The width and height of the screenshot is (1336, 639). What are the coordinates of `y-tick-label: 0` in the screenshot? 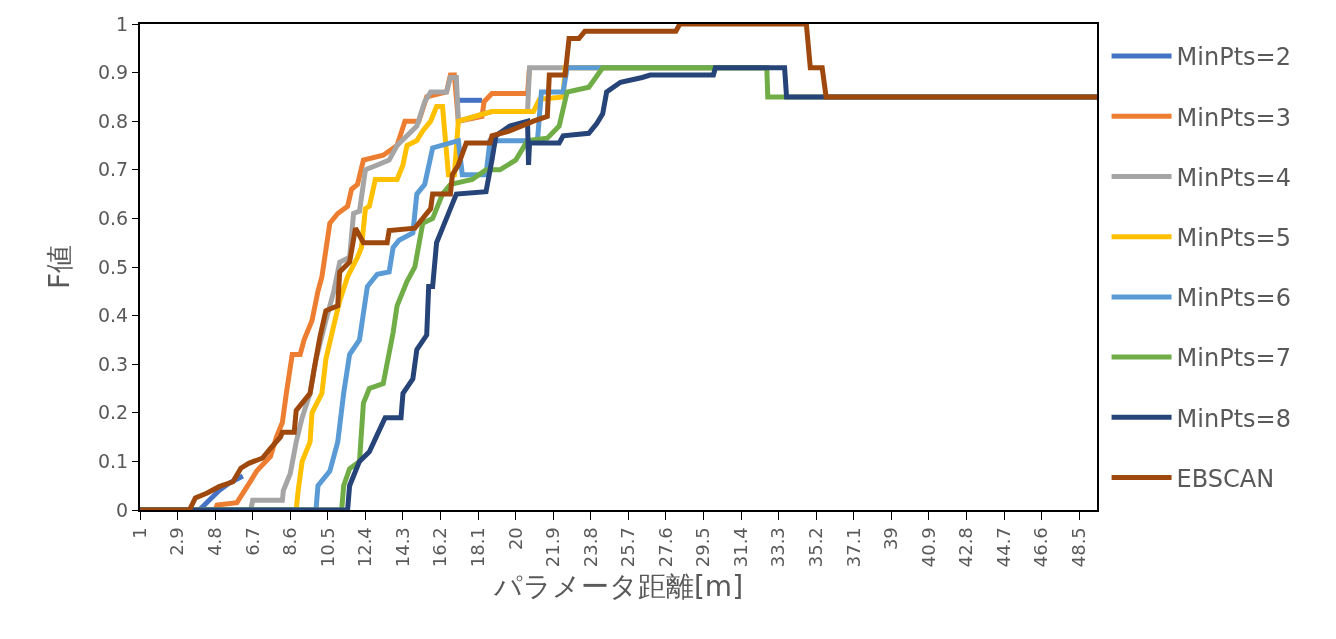 It's located at (122, 509).